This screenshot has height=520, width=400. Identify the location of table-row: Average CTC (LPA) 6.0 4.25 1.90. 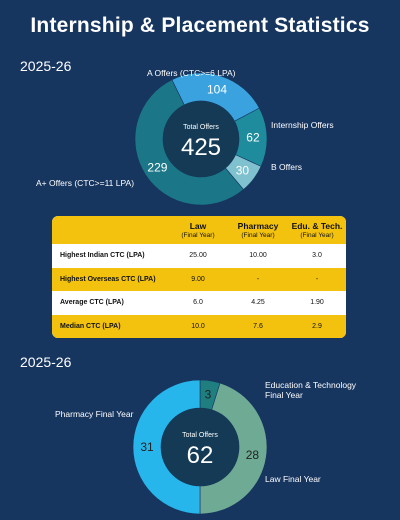
(199, 303).